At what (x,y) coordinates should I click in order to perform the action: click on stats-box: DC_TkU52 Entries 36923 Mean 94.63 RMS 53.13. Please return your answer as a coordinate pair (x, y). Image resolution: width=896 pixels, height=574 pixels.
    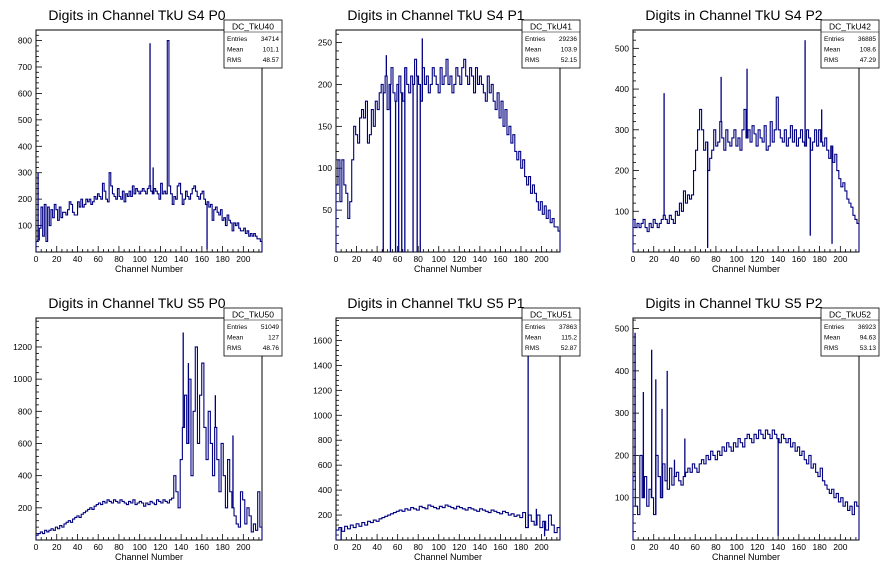
    Looking at the image, I should click on (850, 332).